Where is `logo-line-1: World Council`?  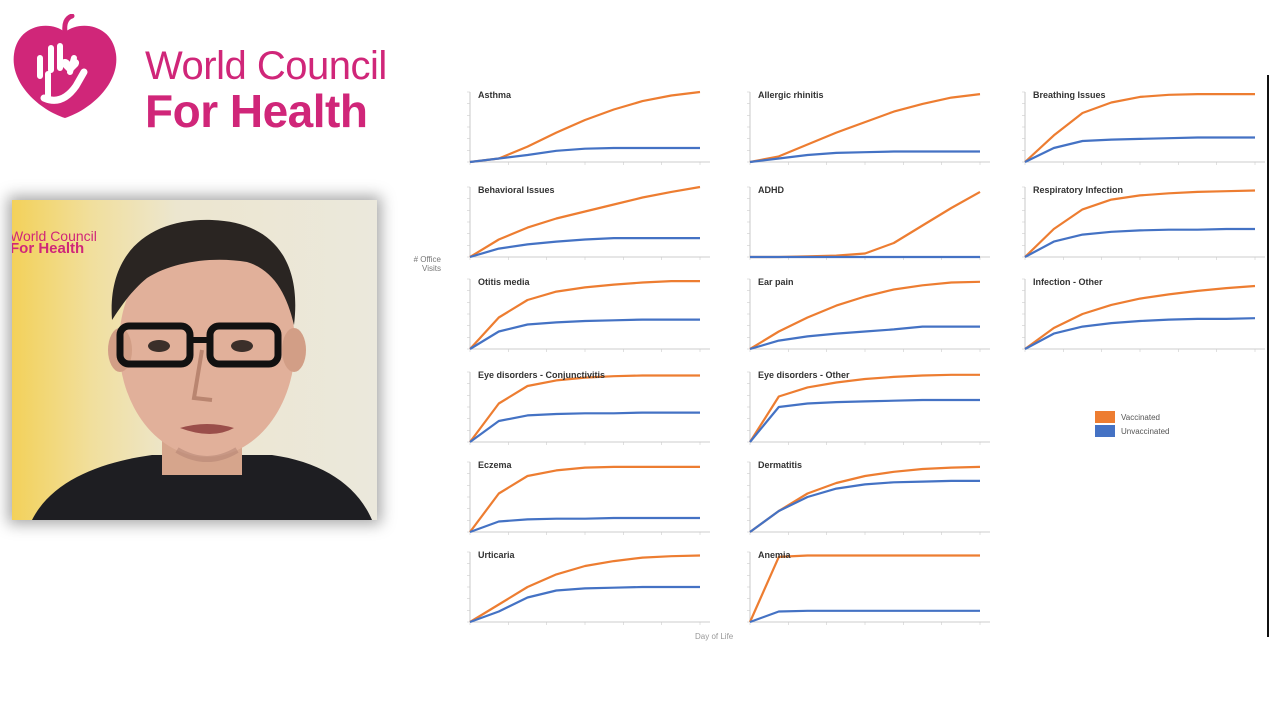 logo-line-1: World Council is located at coordinates (266, 66).